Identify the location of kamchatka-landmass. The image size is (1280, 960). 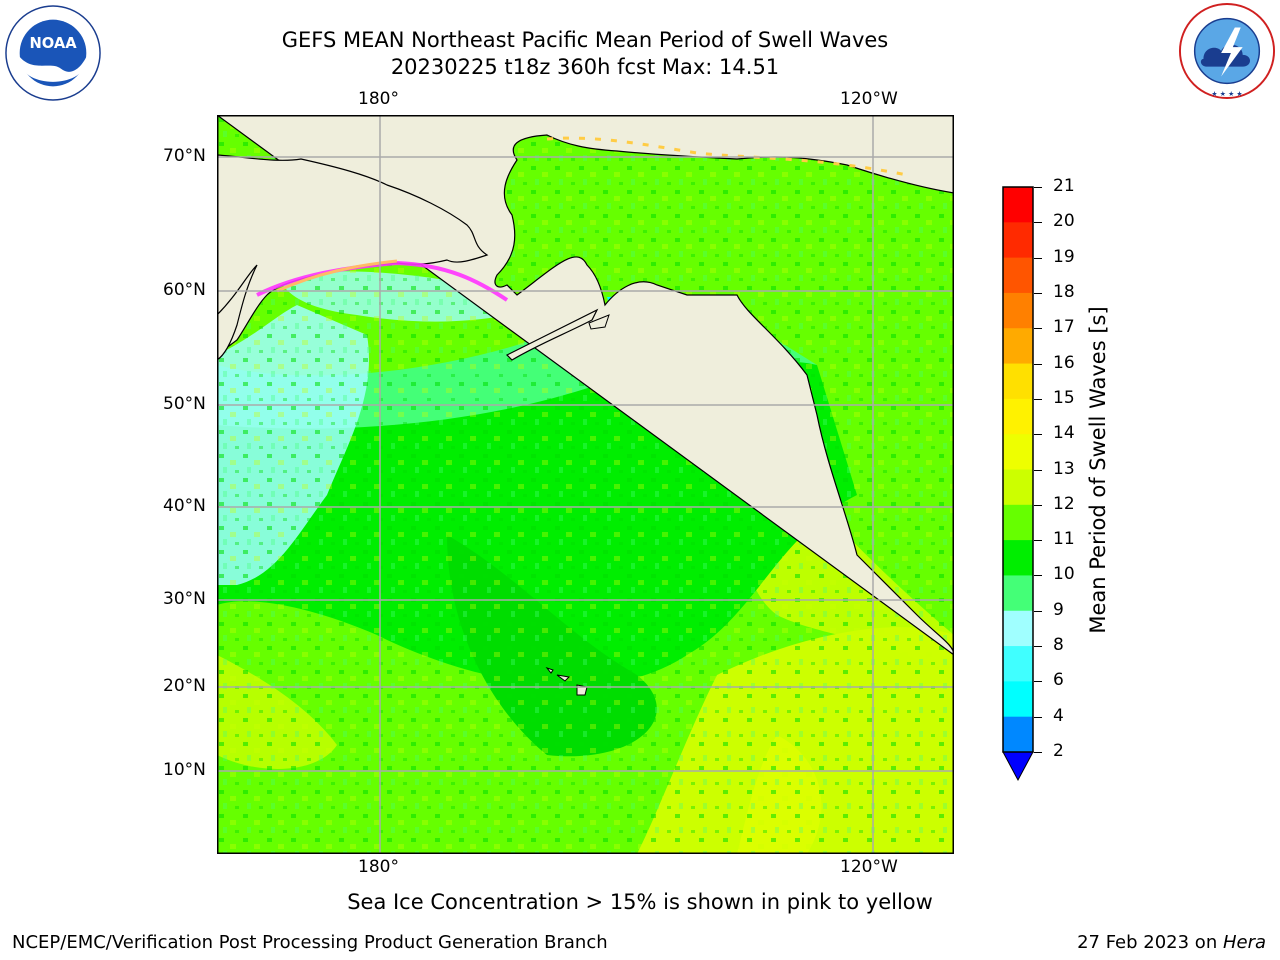
(237, 312).